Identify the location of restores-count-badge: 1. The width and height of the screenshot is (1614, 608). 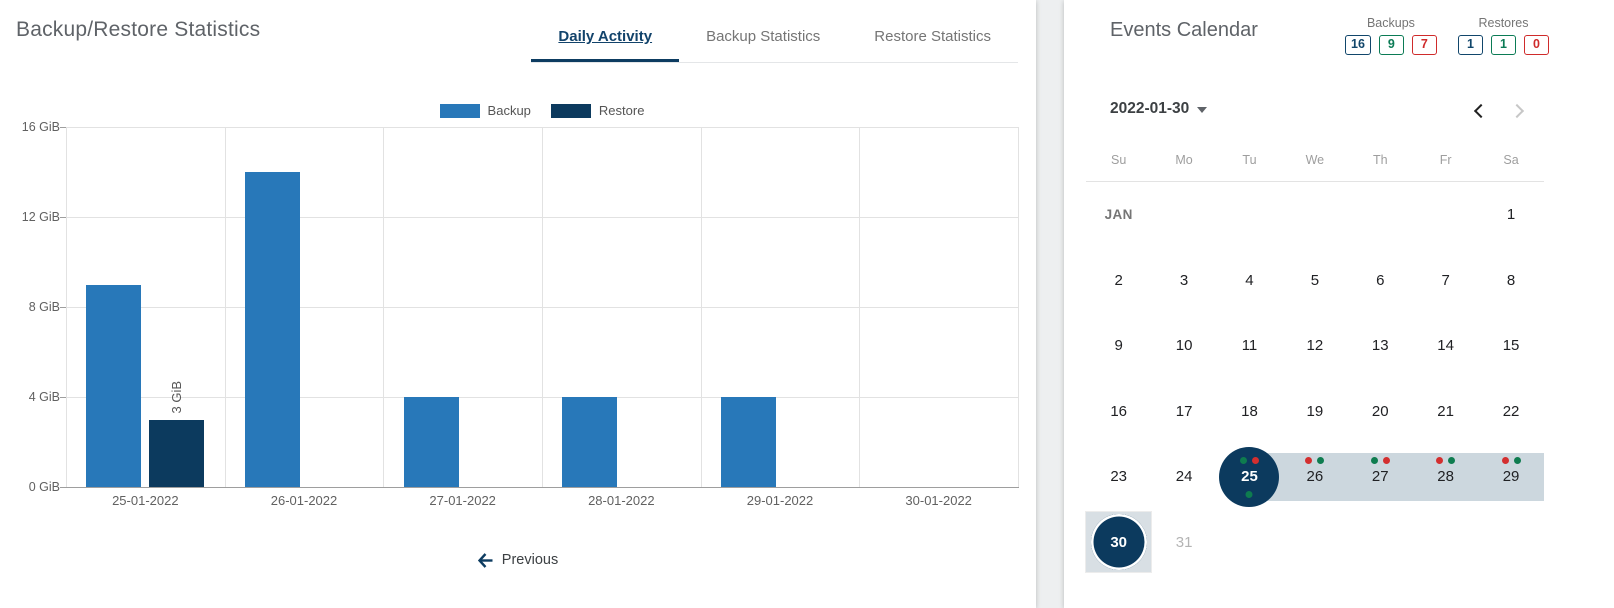
(1470, 45).